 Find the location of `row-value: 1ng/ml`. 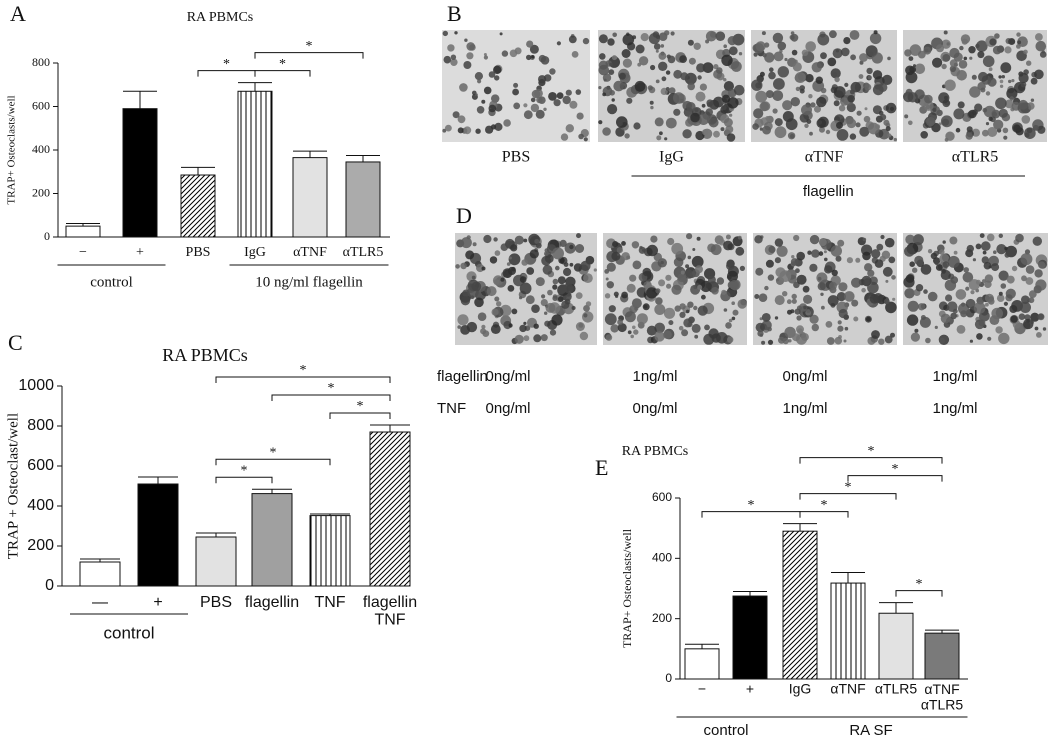

row-value: 1ng/ml is located at coordinates (654, 376).